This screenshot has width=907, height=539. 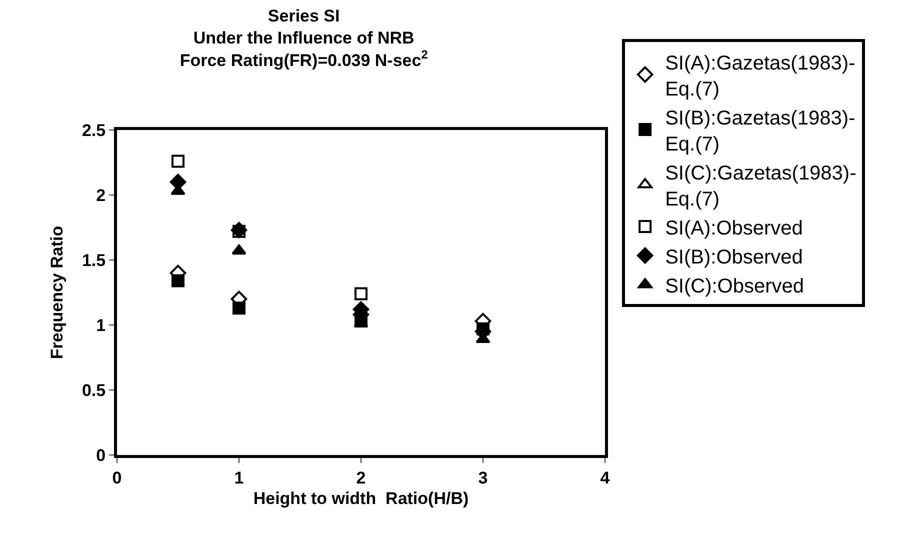 What do you see at coordinates (734, 286) in the screenshot?
I see `legend-label: SI(C):Observed` at bounding box center [734, 286].